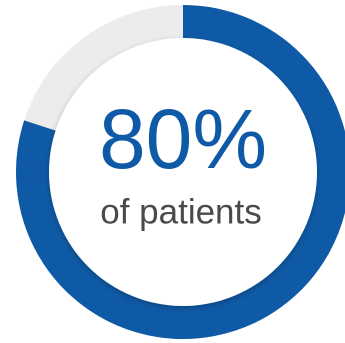  I want to click on caption: of patients, so click(181, 211).